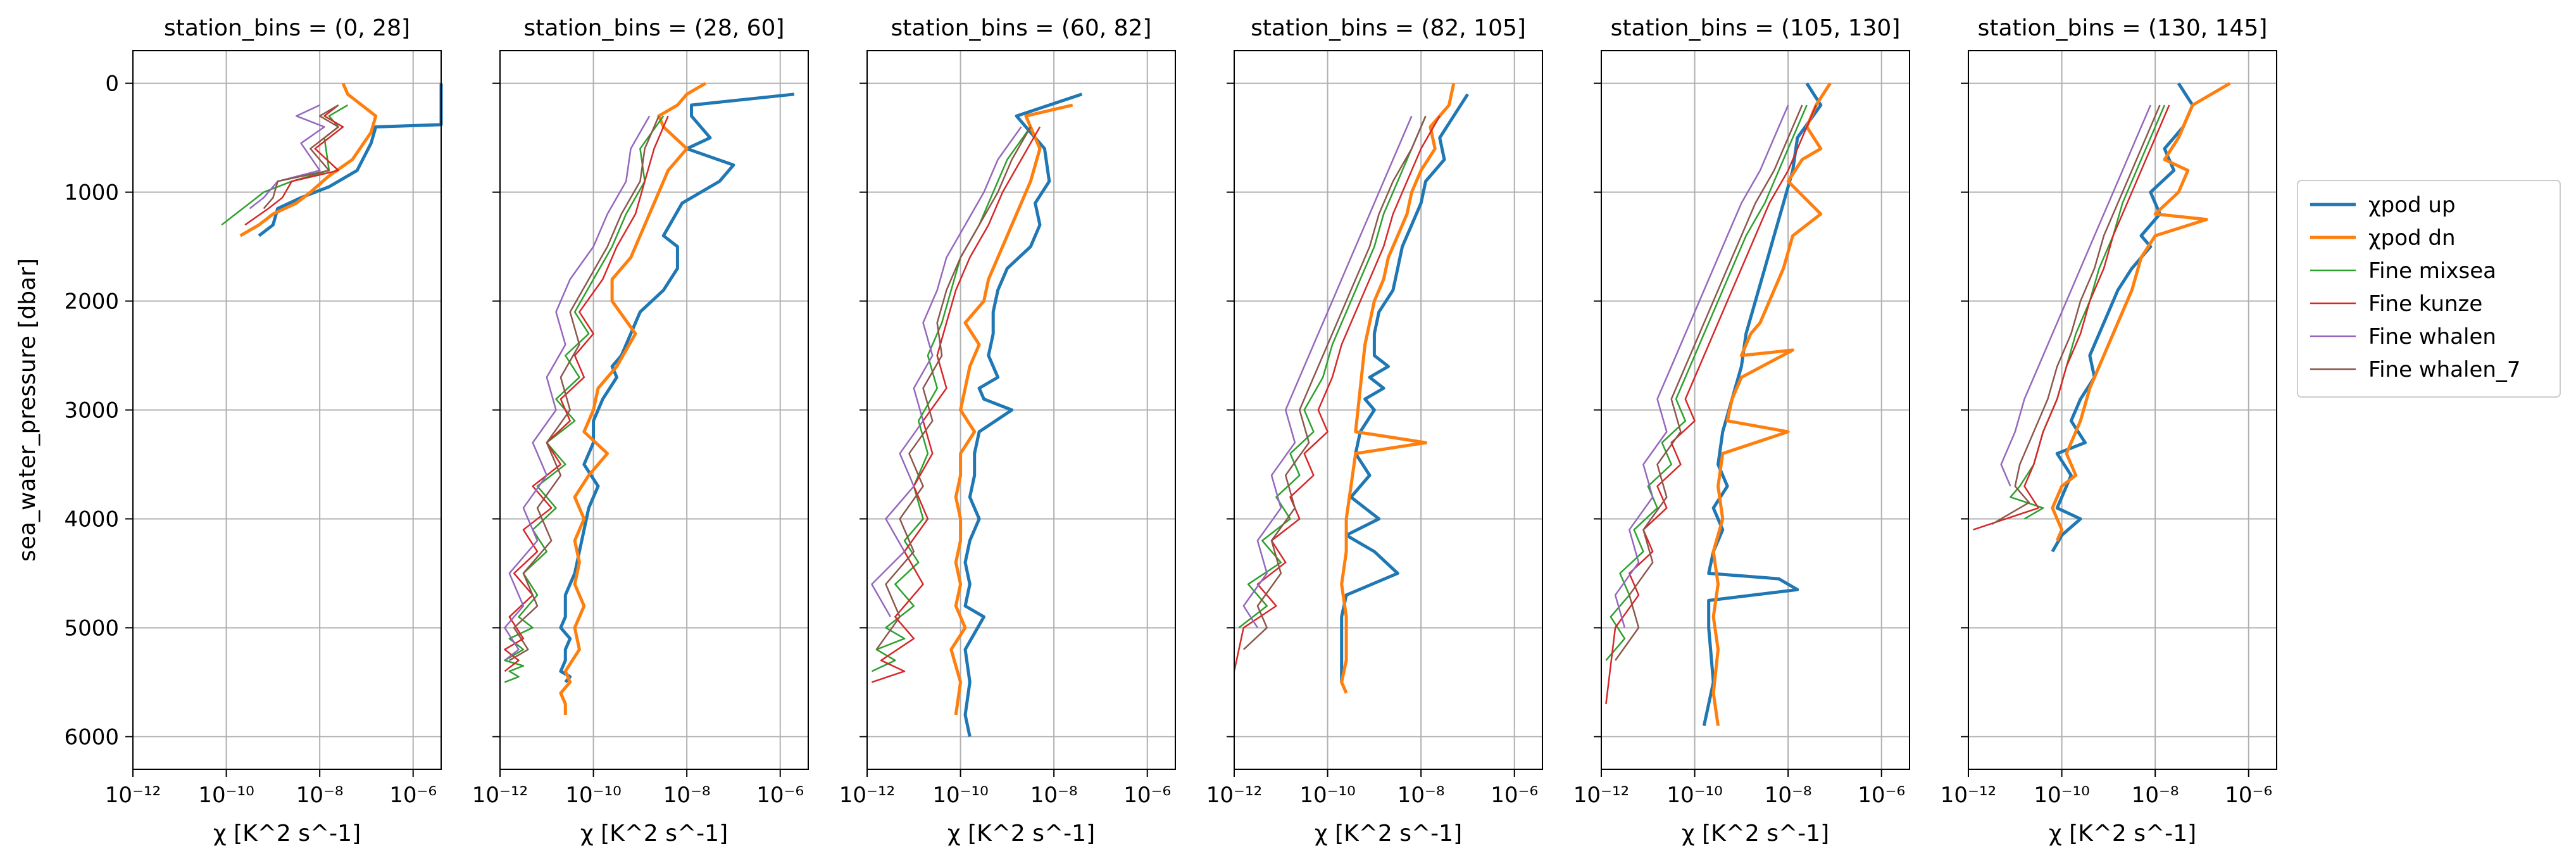 This screenshot has width=2576, height=863. What do you see at coordinates (2412, 205) in the screenshot?
I see `legend-label: χpod up` at bounding box center [2412, 205].